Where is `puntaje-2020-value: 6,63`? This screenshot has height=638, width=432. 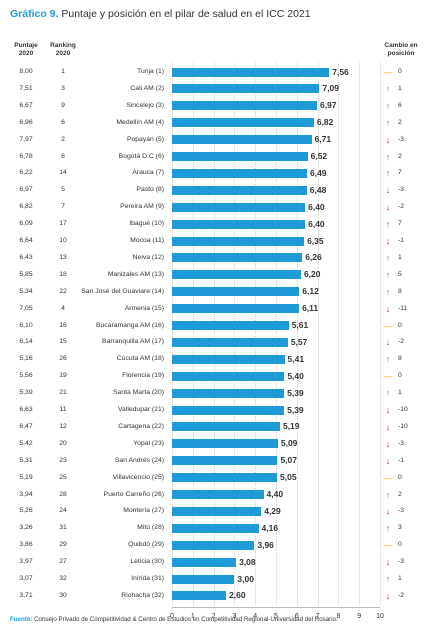 puntaje-2020-value: 6,63 is located at coordinates (26, 409).